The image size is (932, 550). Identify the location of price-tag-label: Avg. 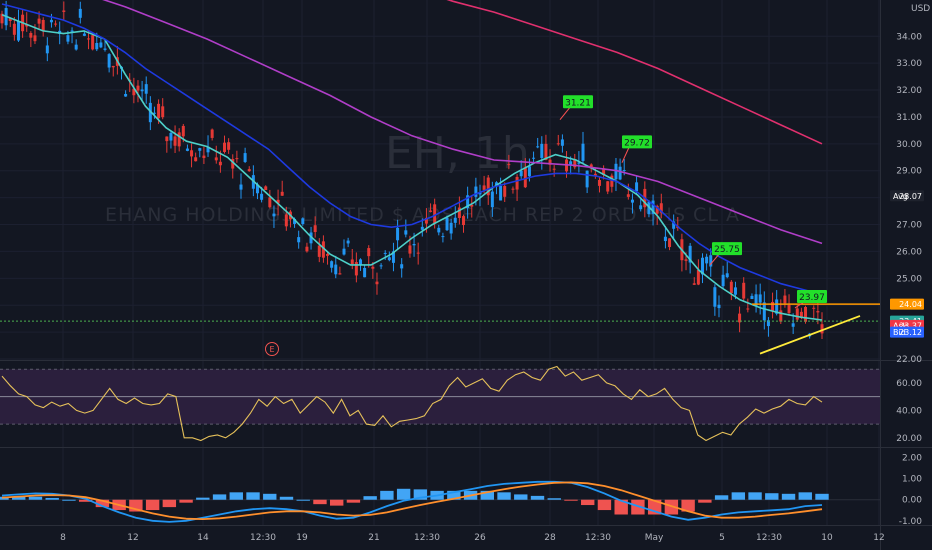
(900, 196).